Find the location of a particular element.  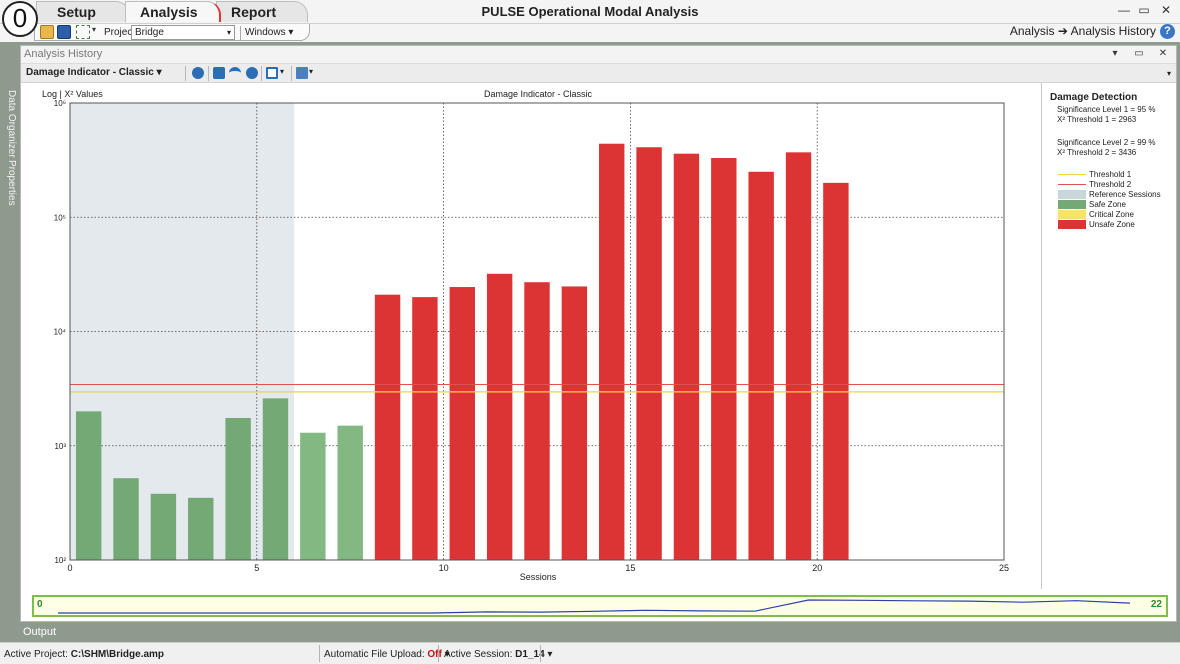

threshold-1-value: X² Threshold 1 = 2963 is located at coordinates (1097, 119).